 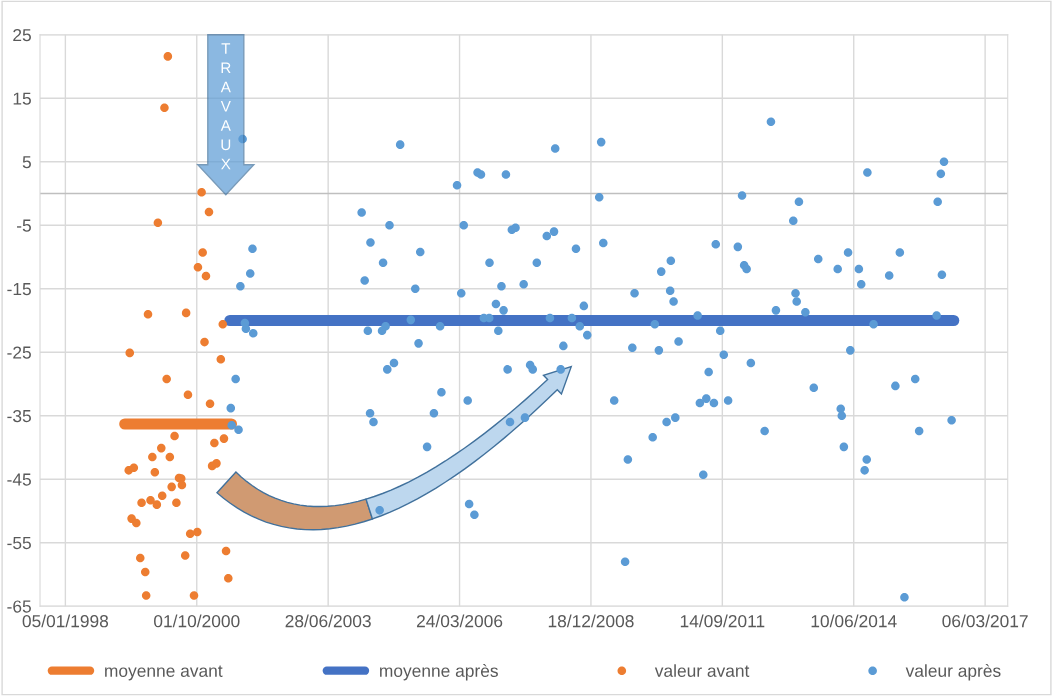 What do you see at coordinates (22, 35) in the screenshot?
I see `y-tick-label: 25` at bounding box center [22, 35].